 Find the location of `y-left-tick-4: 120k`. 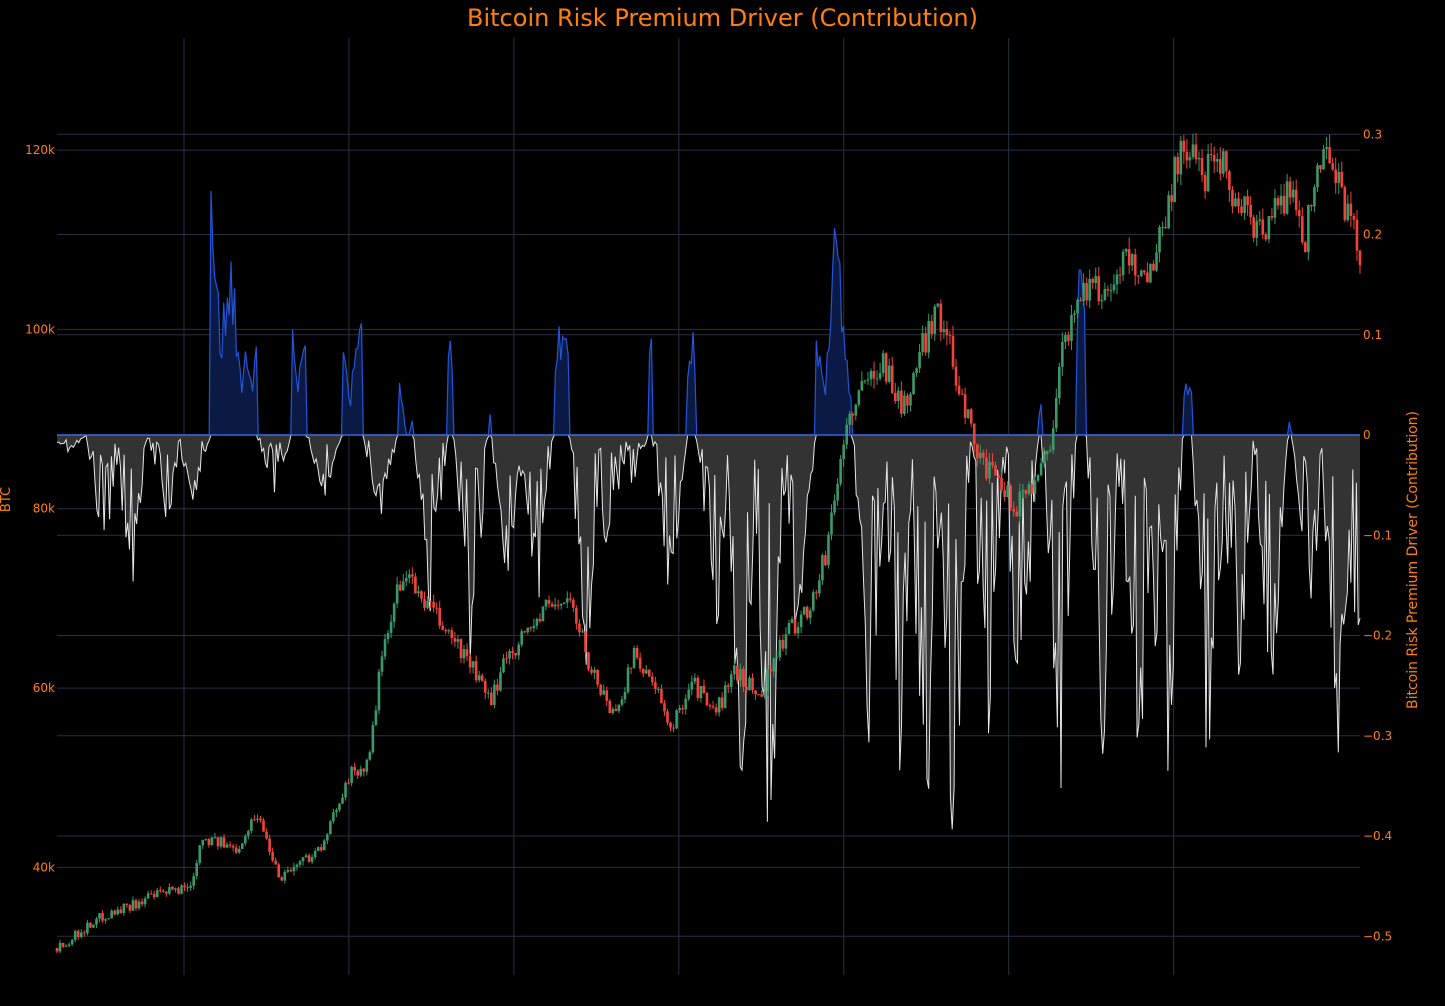

y-left-tick-4: 120k is located at coordinates (40, 150).